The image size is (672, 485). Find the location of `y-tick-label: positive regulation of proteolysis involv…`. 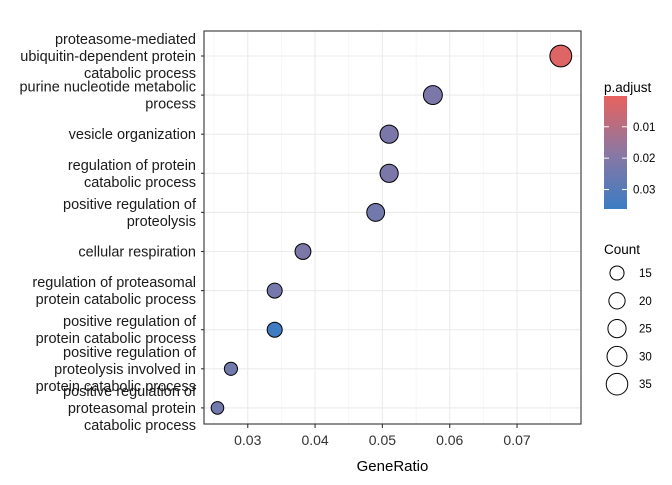

y-tick-label: positive regulation of proteolysis involv… is located at coordinates (116, 370).